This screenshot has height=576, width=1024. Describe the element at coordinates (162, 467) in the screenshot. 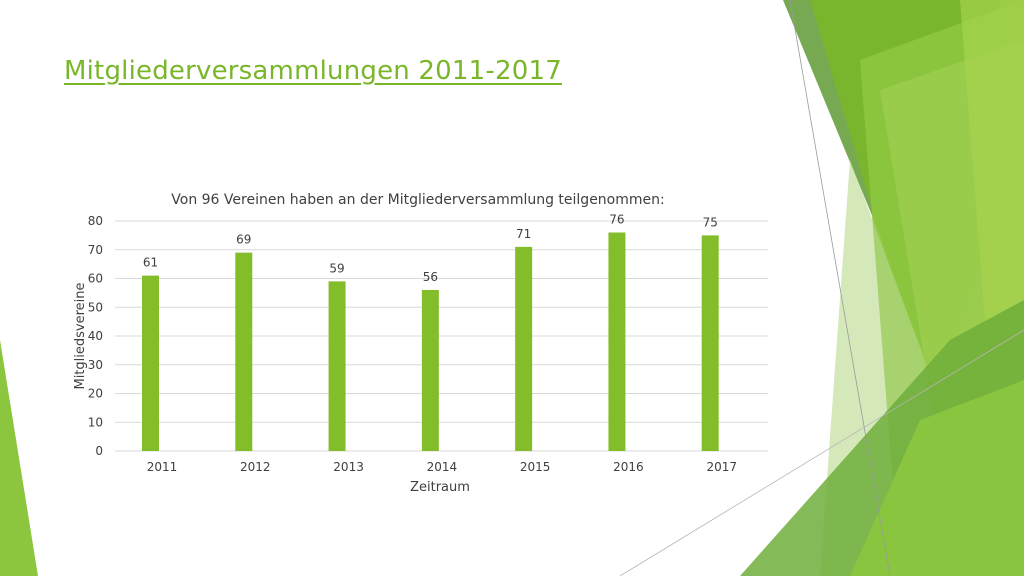

I see `x-tick-label: 2011` at that location.